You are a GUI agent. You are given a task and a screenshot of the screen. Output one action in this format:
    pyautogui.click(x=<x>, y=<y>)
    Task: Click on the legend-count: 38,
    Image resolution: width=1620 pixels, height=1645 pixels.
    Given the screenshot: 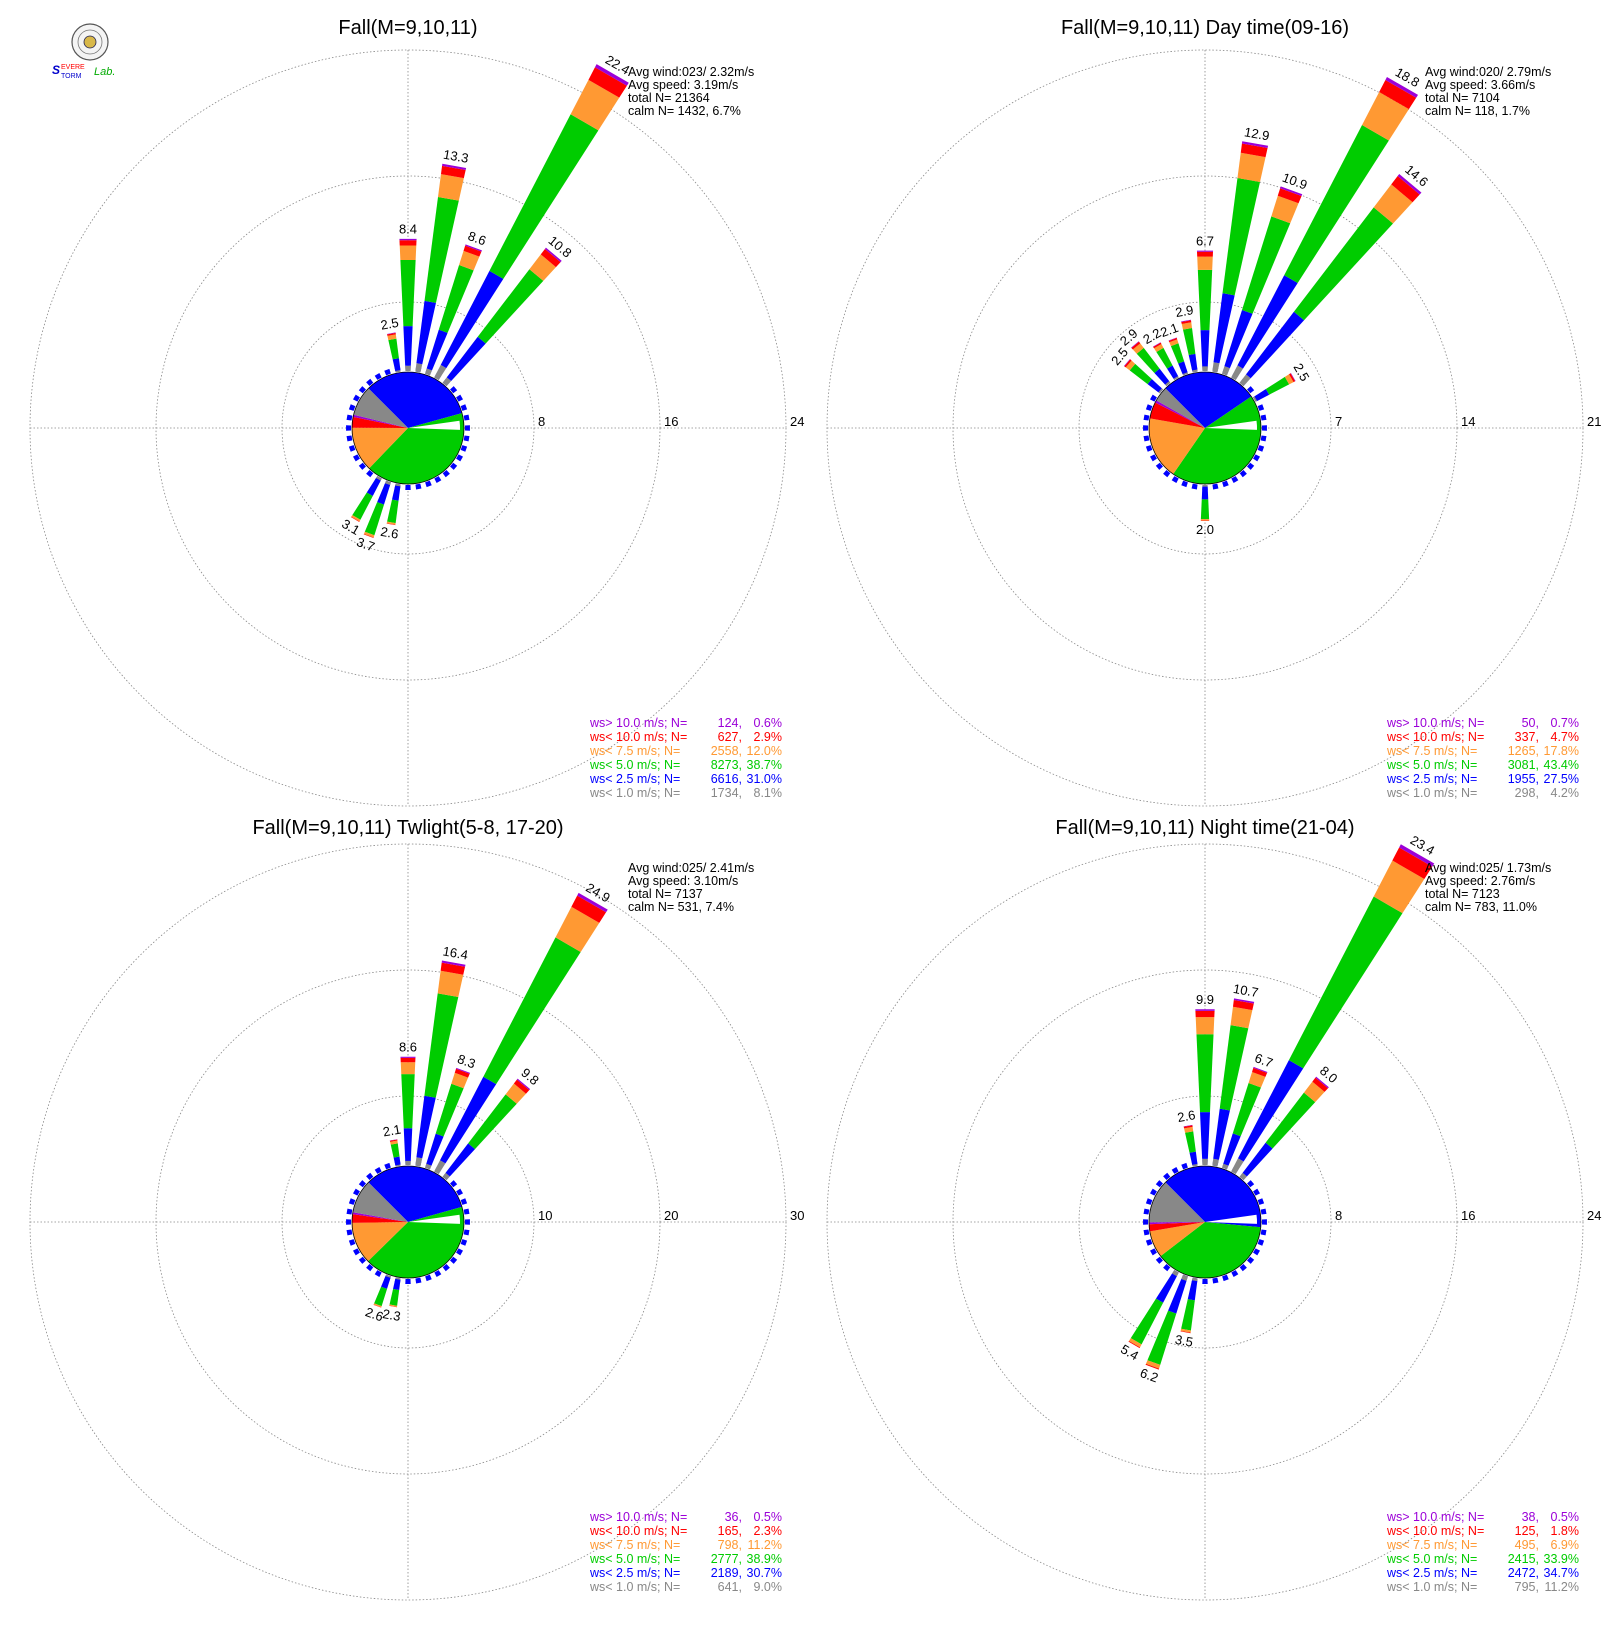 What is the action you would take?
    pyautogui.click(x=1530, y=1517)
    